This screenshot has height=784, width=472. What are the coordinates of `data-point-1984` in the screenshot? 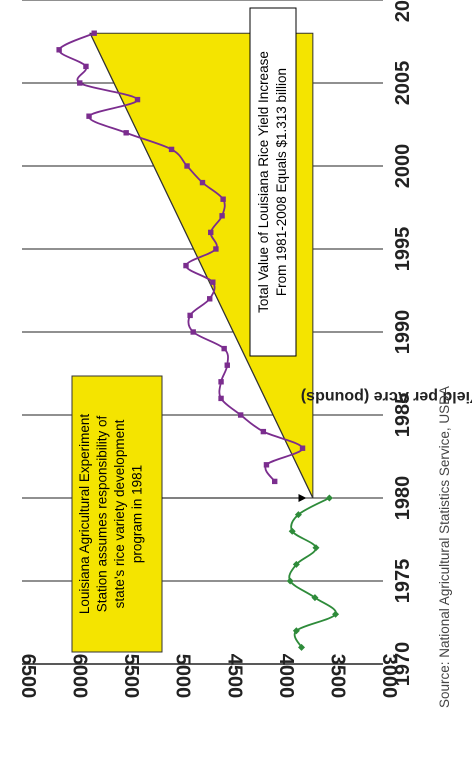 It's located at (263, 431).